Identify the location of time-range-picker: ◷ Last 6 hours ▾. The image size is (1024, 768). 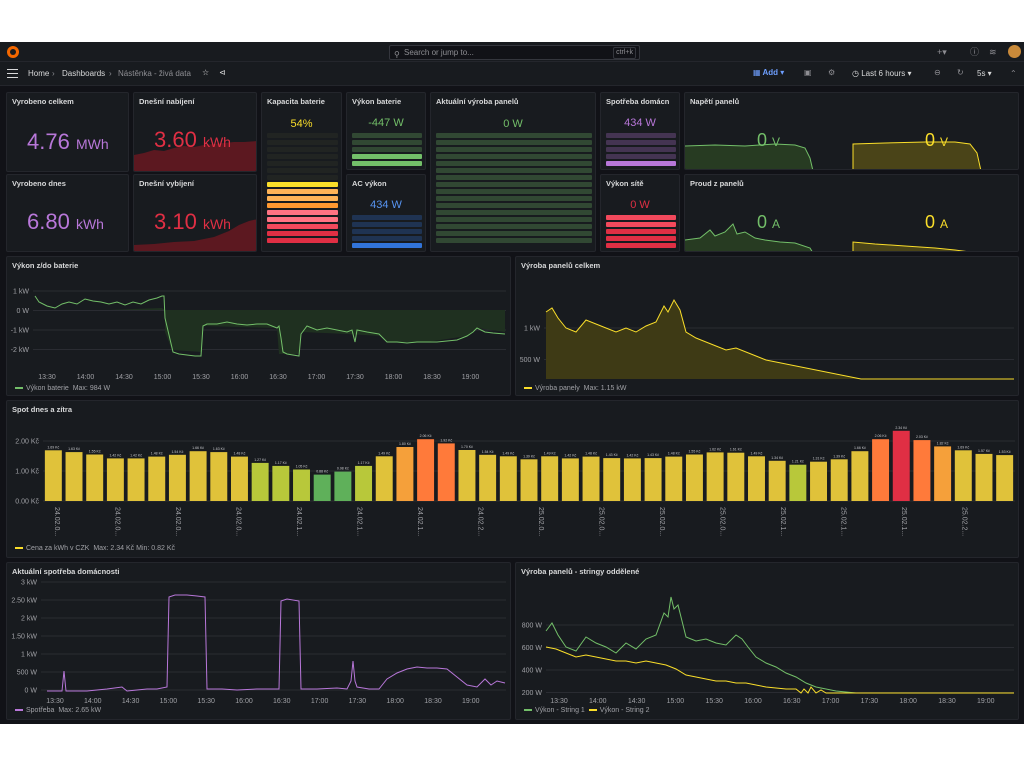
(882, 73).